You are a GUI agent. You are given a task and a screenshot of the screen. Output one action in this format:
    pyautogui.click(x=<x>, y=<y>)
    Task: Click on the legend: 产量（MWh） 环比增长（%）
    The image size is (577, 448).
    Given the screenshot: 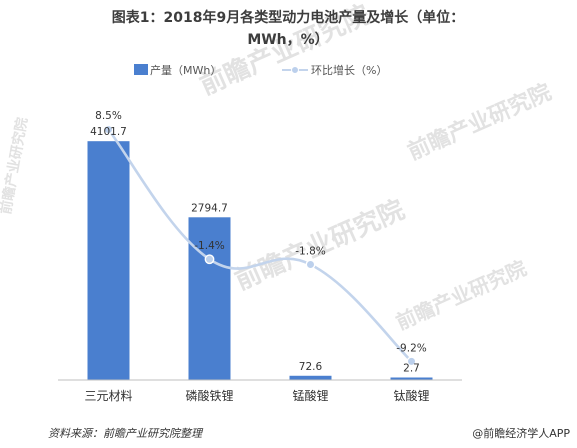 What is the action you would take?
    pyautogui.click(x=260, y=70)
    